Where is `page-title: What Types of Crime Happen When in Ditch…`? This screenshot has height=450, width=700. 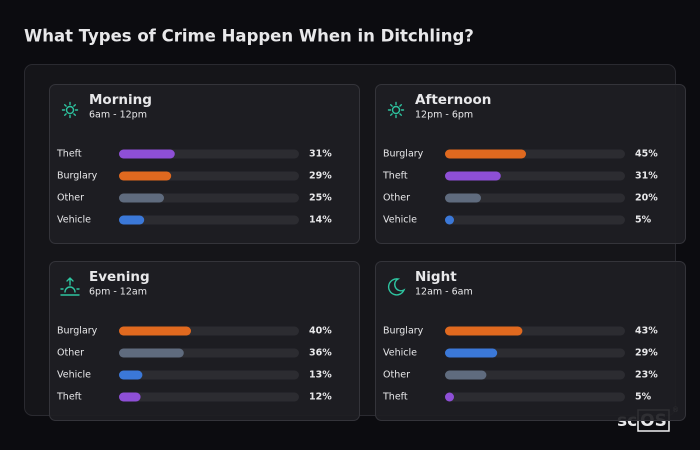
page-title: What Types of Crime Happen When in Ditch… is located at coordinates (249, 36).